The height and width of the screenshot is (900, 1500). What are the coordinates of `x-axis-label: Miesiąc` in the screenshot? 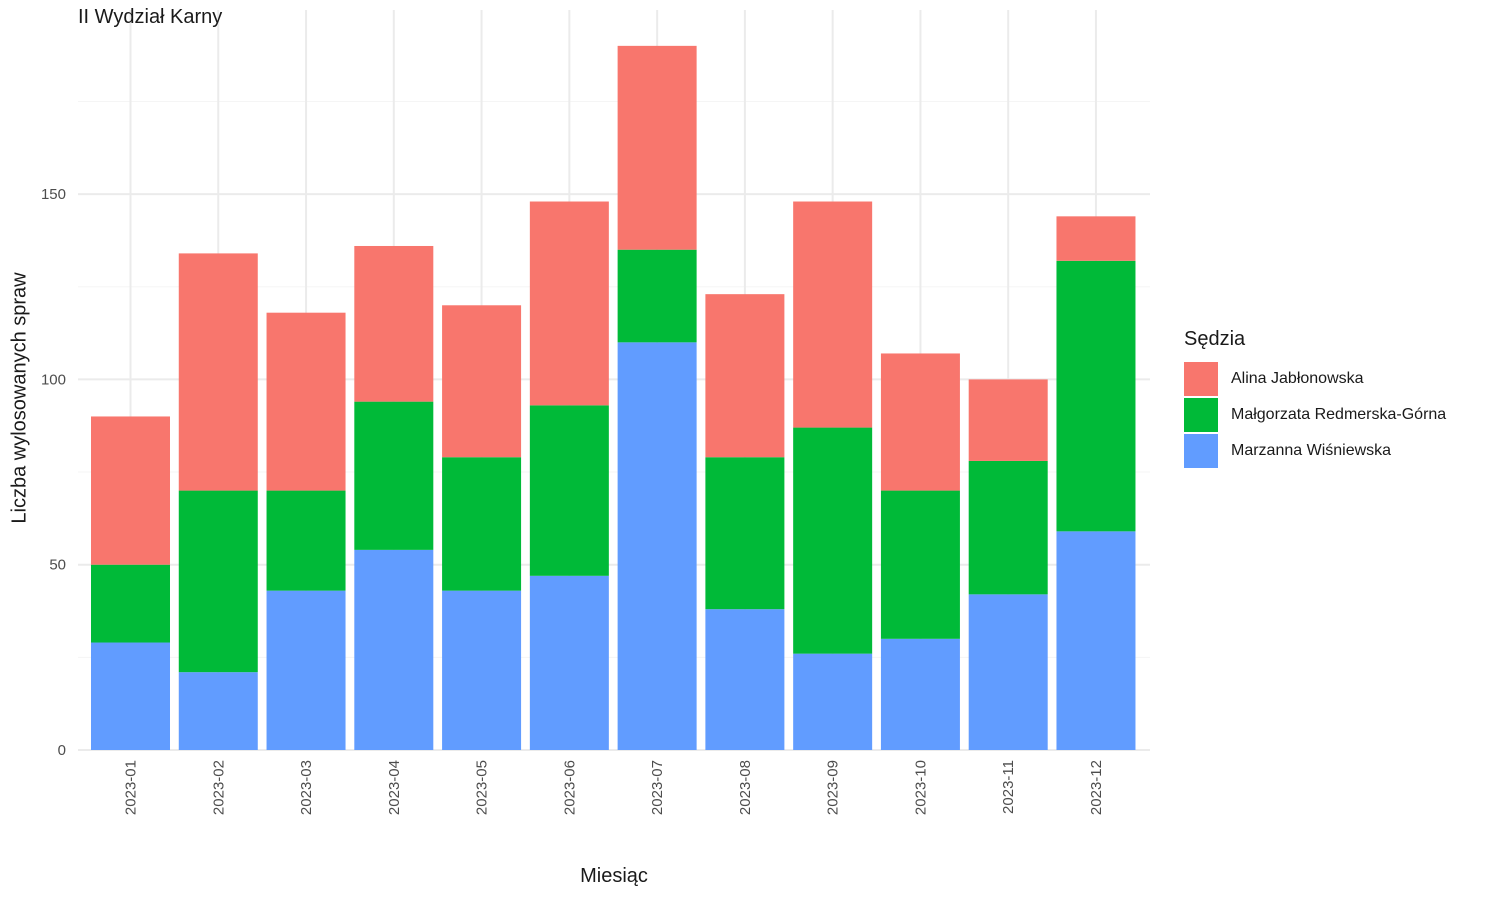 It's located at (614, 876).